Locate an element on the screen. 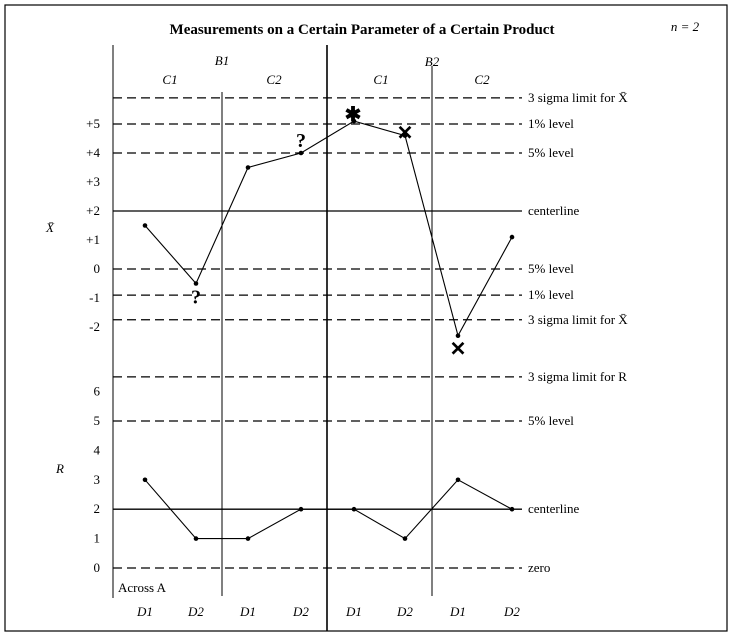 This screenshot has height=637, width=734. xbar-tick-label: -1 is located at coordinates (94, 297).